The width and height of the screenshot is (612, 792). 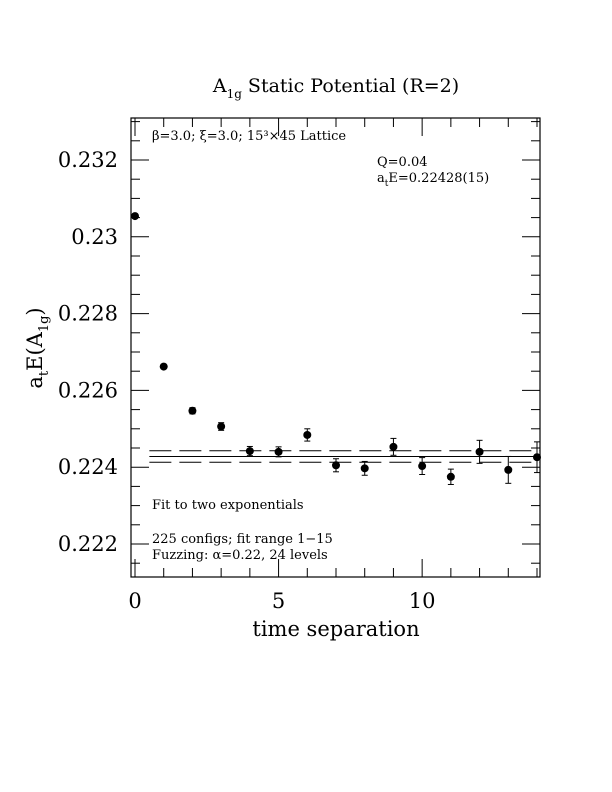 I want to click on y-tick-label: 0.232, so click(x=88, y=160).